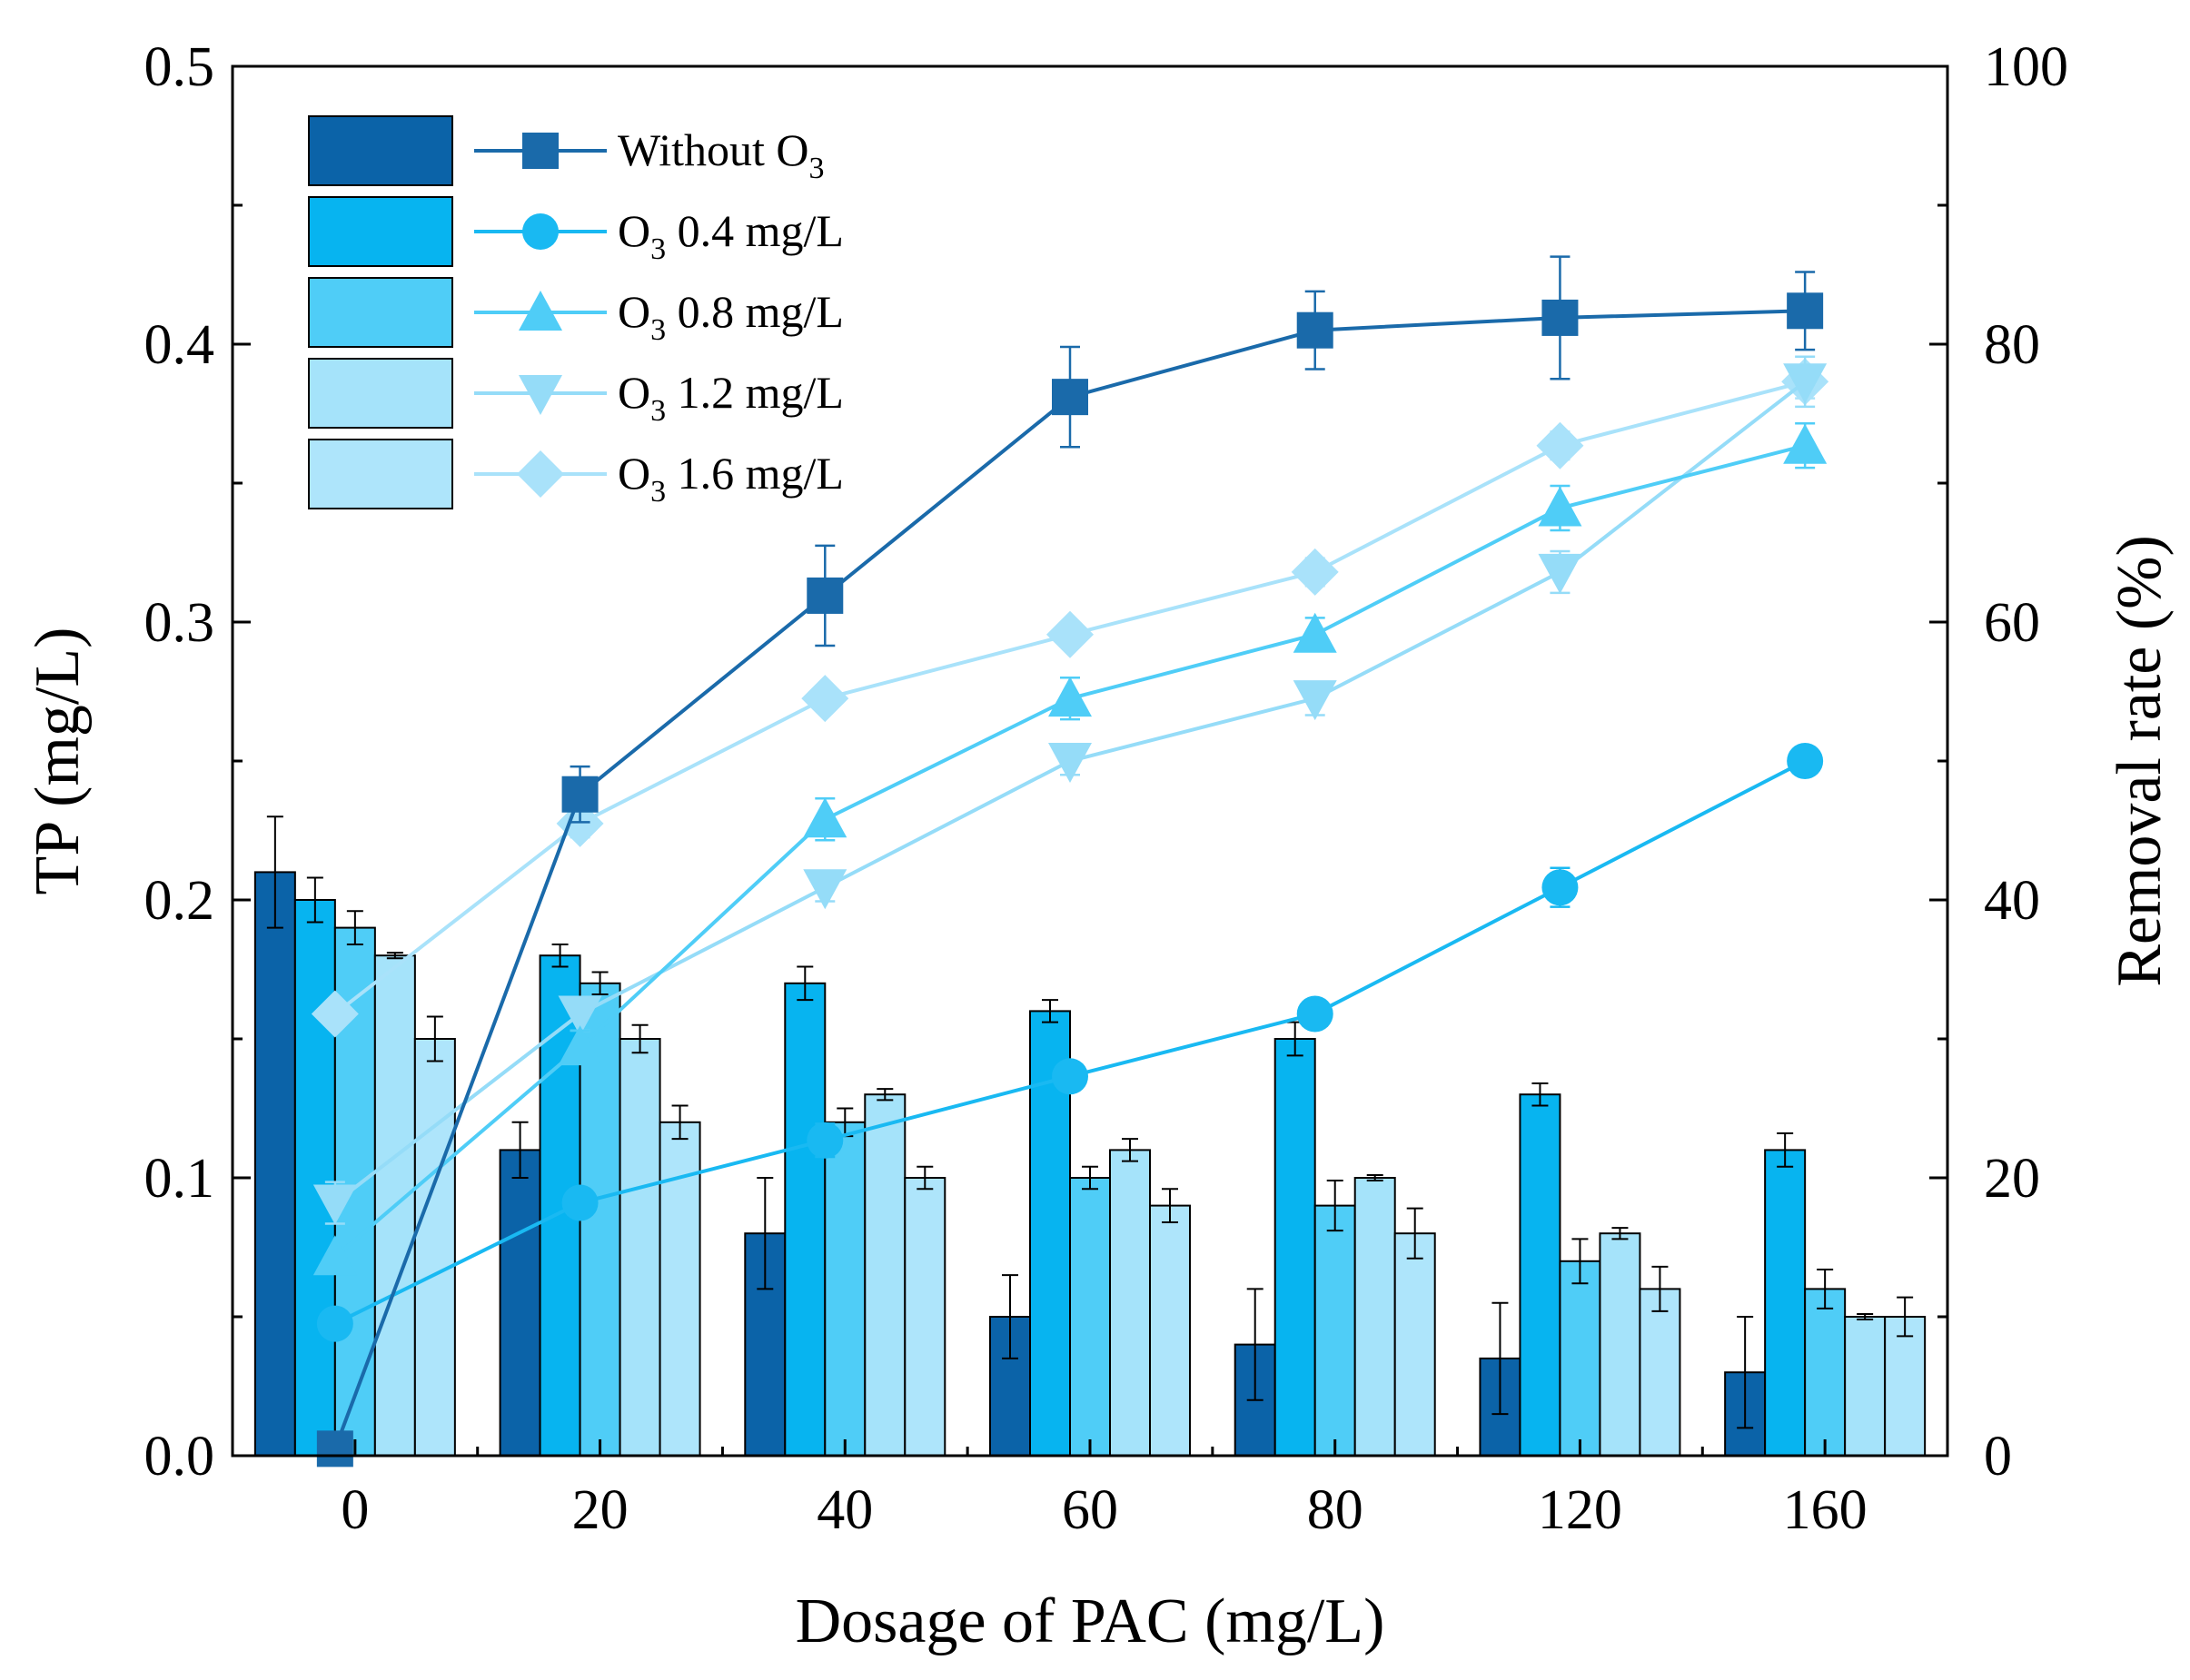 The image size is (2190, 1680). Describe the element at coordinates (179, 623) in the screenshot. I see `y-left-tick-label: 0.3` at that location.